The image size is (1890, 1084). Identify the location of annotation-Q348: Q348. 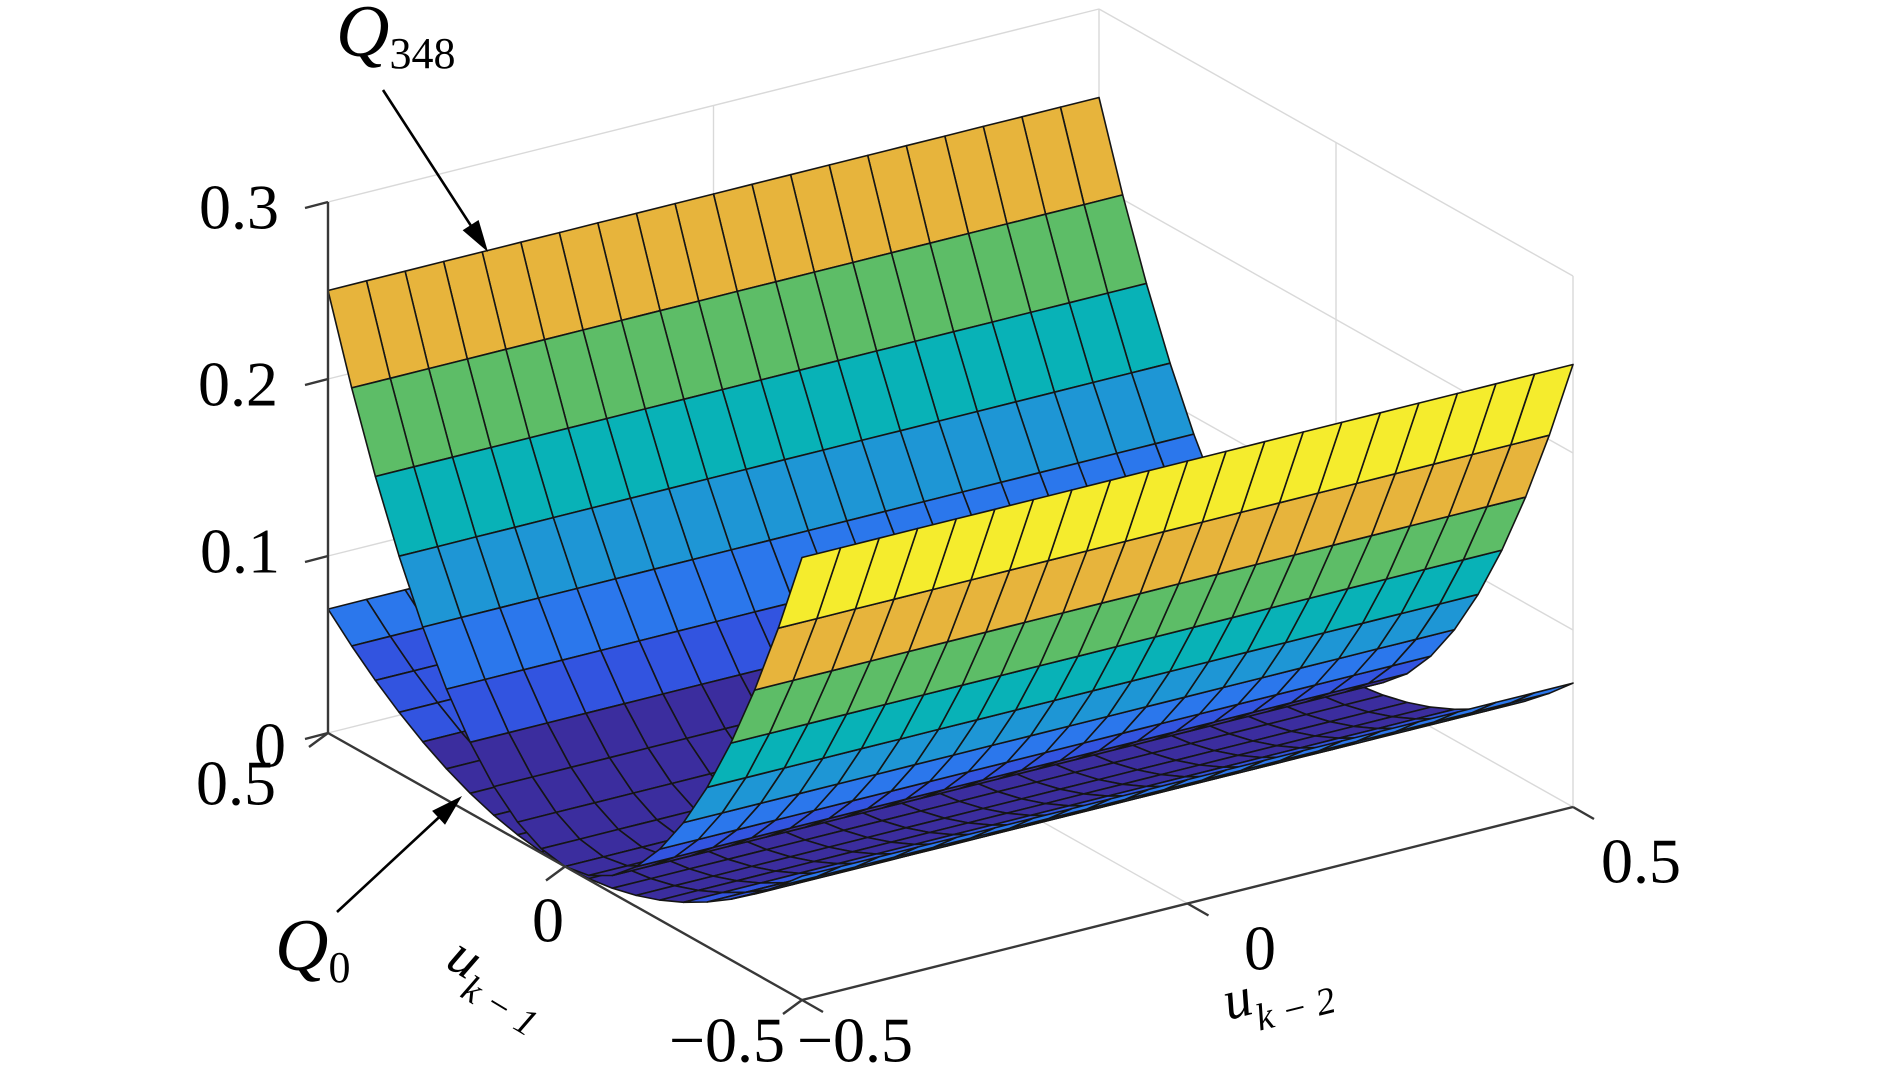
(412, 126).